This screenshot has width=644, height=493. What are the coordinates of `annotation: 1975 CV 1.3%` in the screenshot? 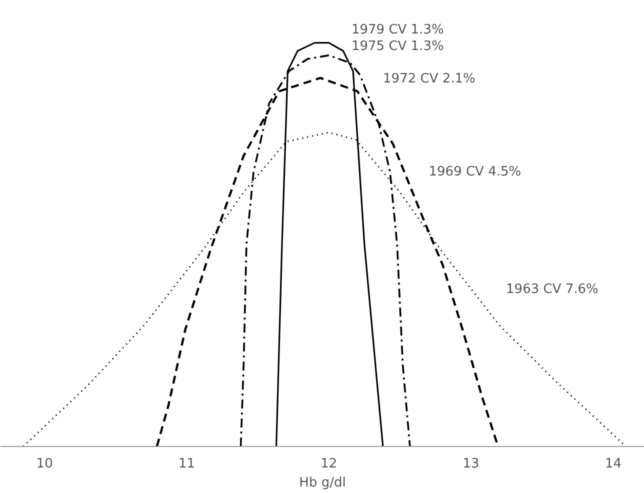 It's located at (397, 46).